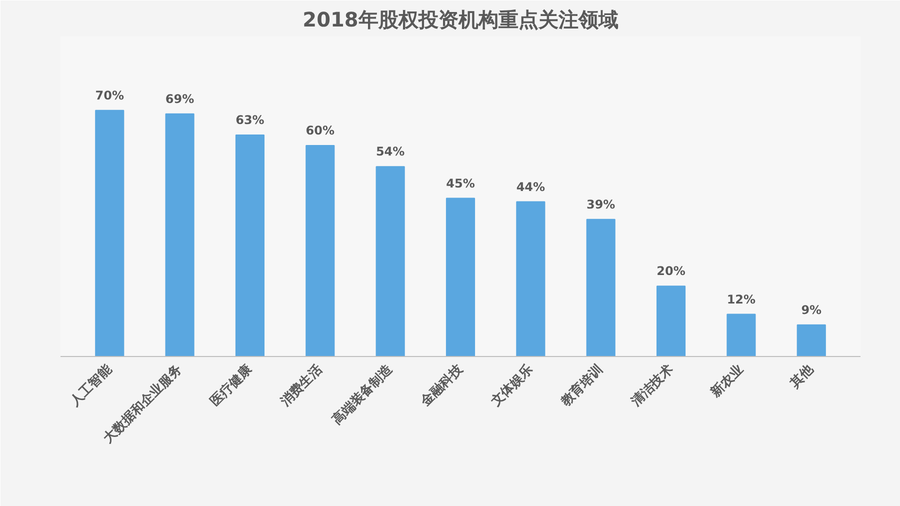 The height and width of the screenshot is (506, 900). What do you see at coordinates (601, 204) in the screenshot?
I see `data-label: 39%` at bounding box center [601, 204].